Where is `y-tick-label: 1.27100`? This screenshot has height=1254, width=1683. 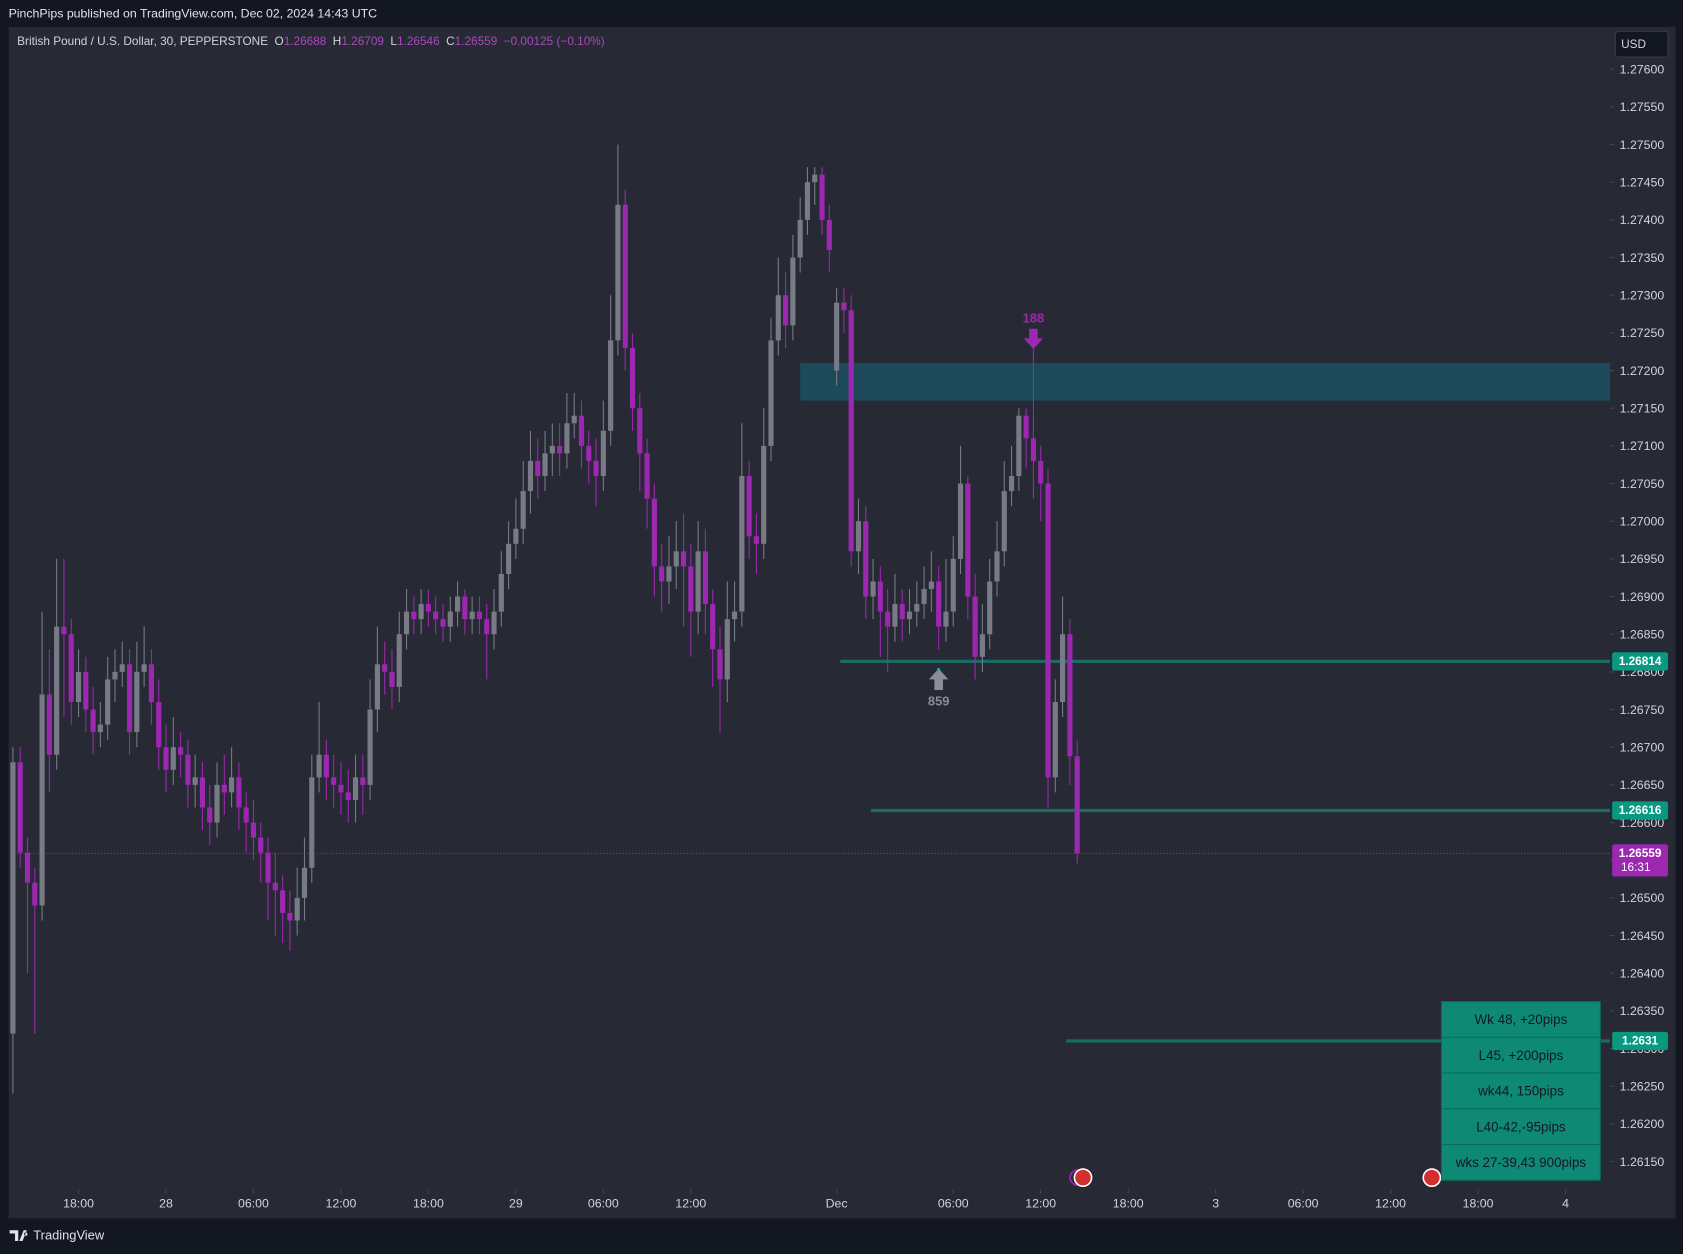
y-tick-label: 1.27100 is located at coordinates (1642, 446).